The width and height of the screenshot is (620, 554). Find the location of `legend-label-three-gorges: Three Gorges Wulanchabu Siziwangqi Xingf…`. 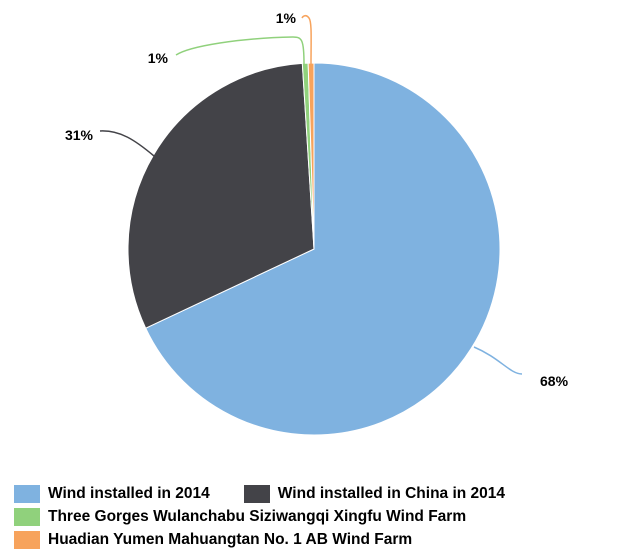

legend-label-three-gorges: Three Gorges Wulanchabu Siziwangqi Xingf… is located at coordinates (257, 516).